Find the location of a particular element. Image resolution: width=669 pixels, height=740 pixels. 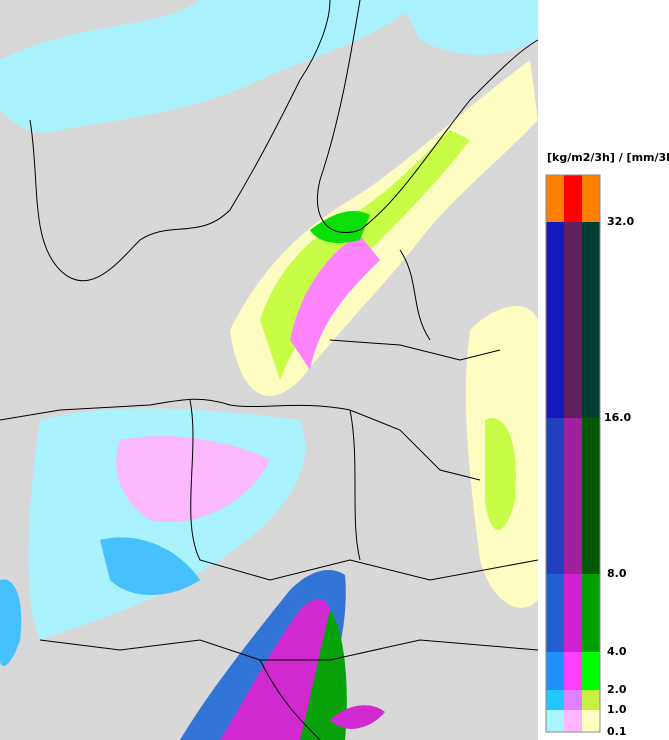

legend-level: 32.0 is located at coordinates (620, 221).